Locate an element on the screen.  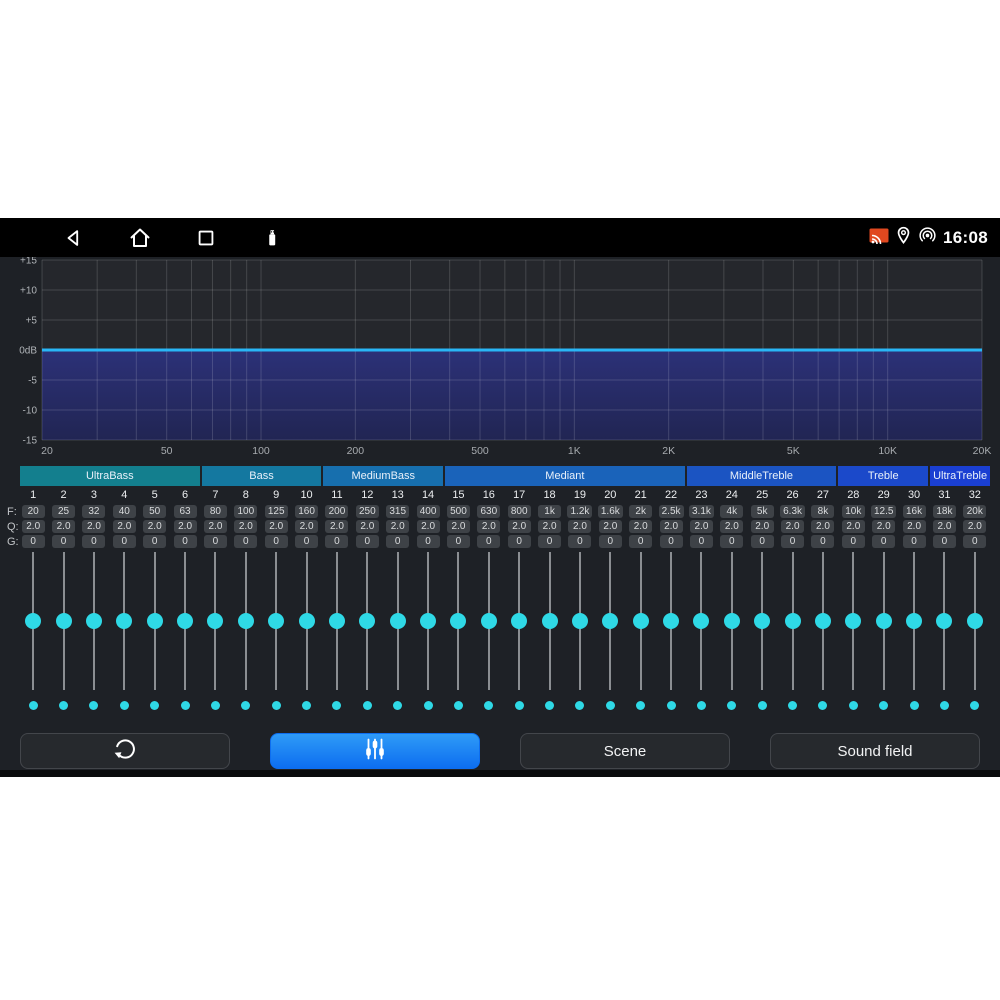
q-row-label: Q: is located at coordinates (13, 527).